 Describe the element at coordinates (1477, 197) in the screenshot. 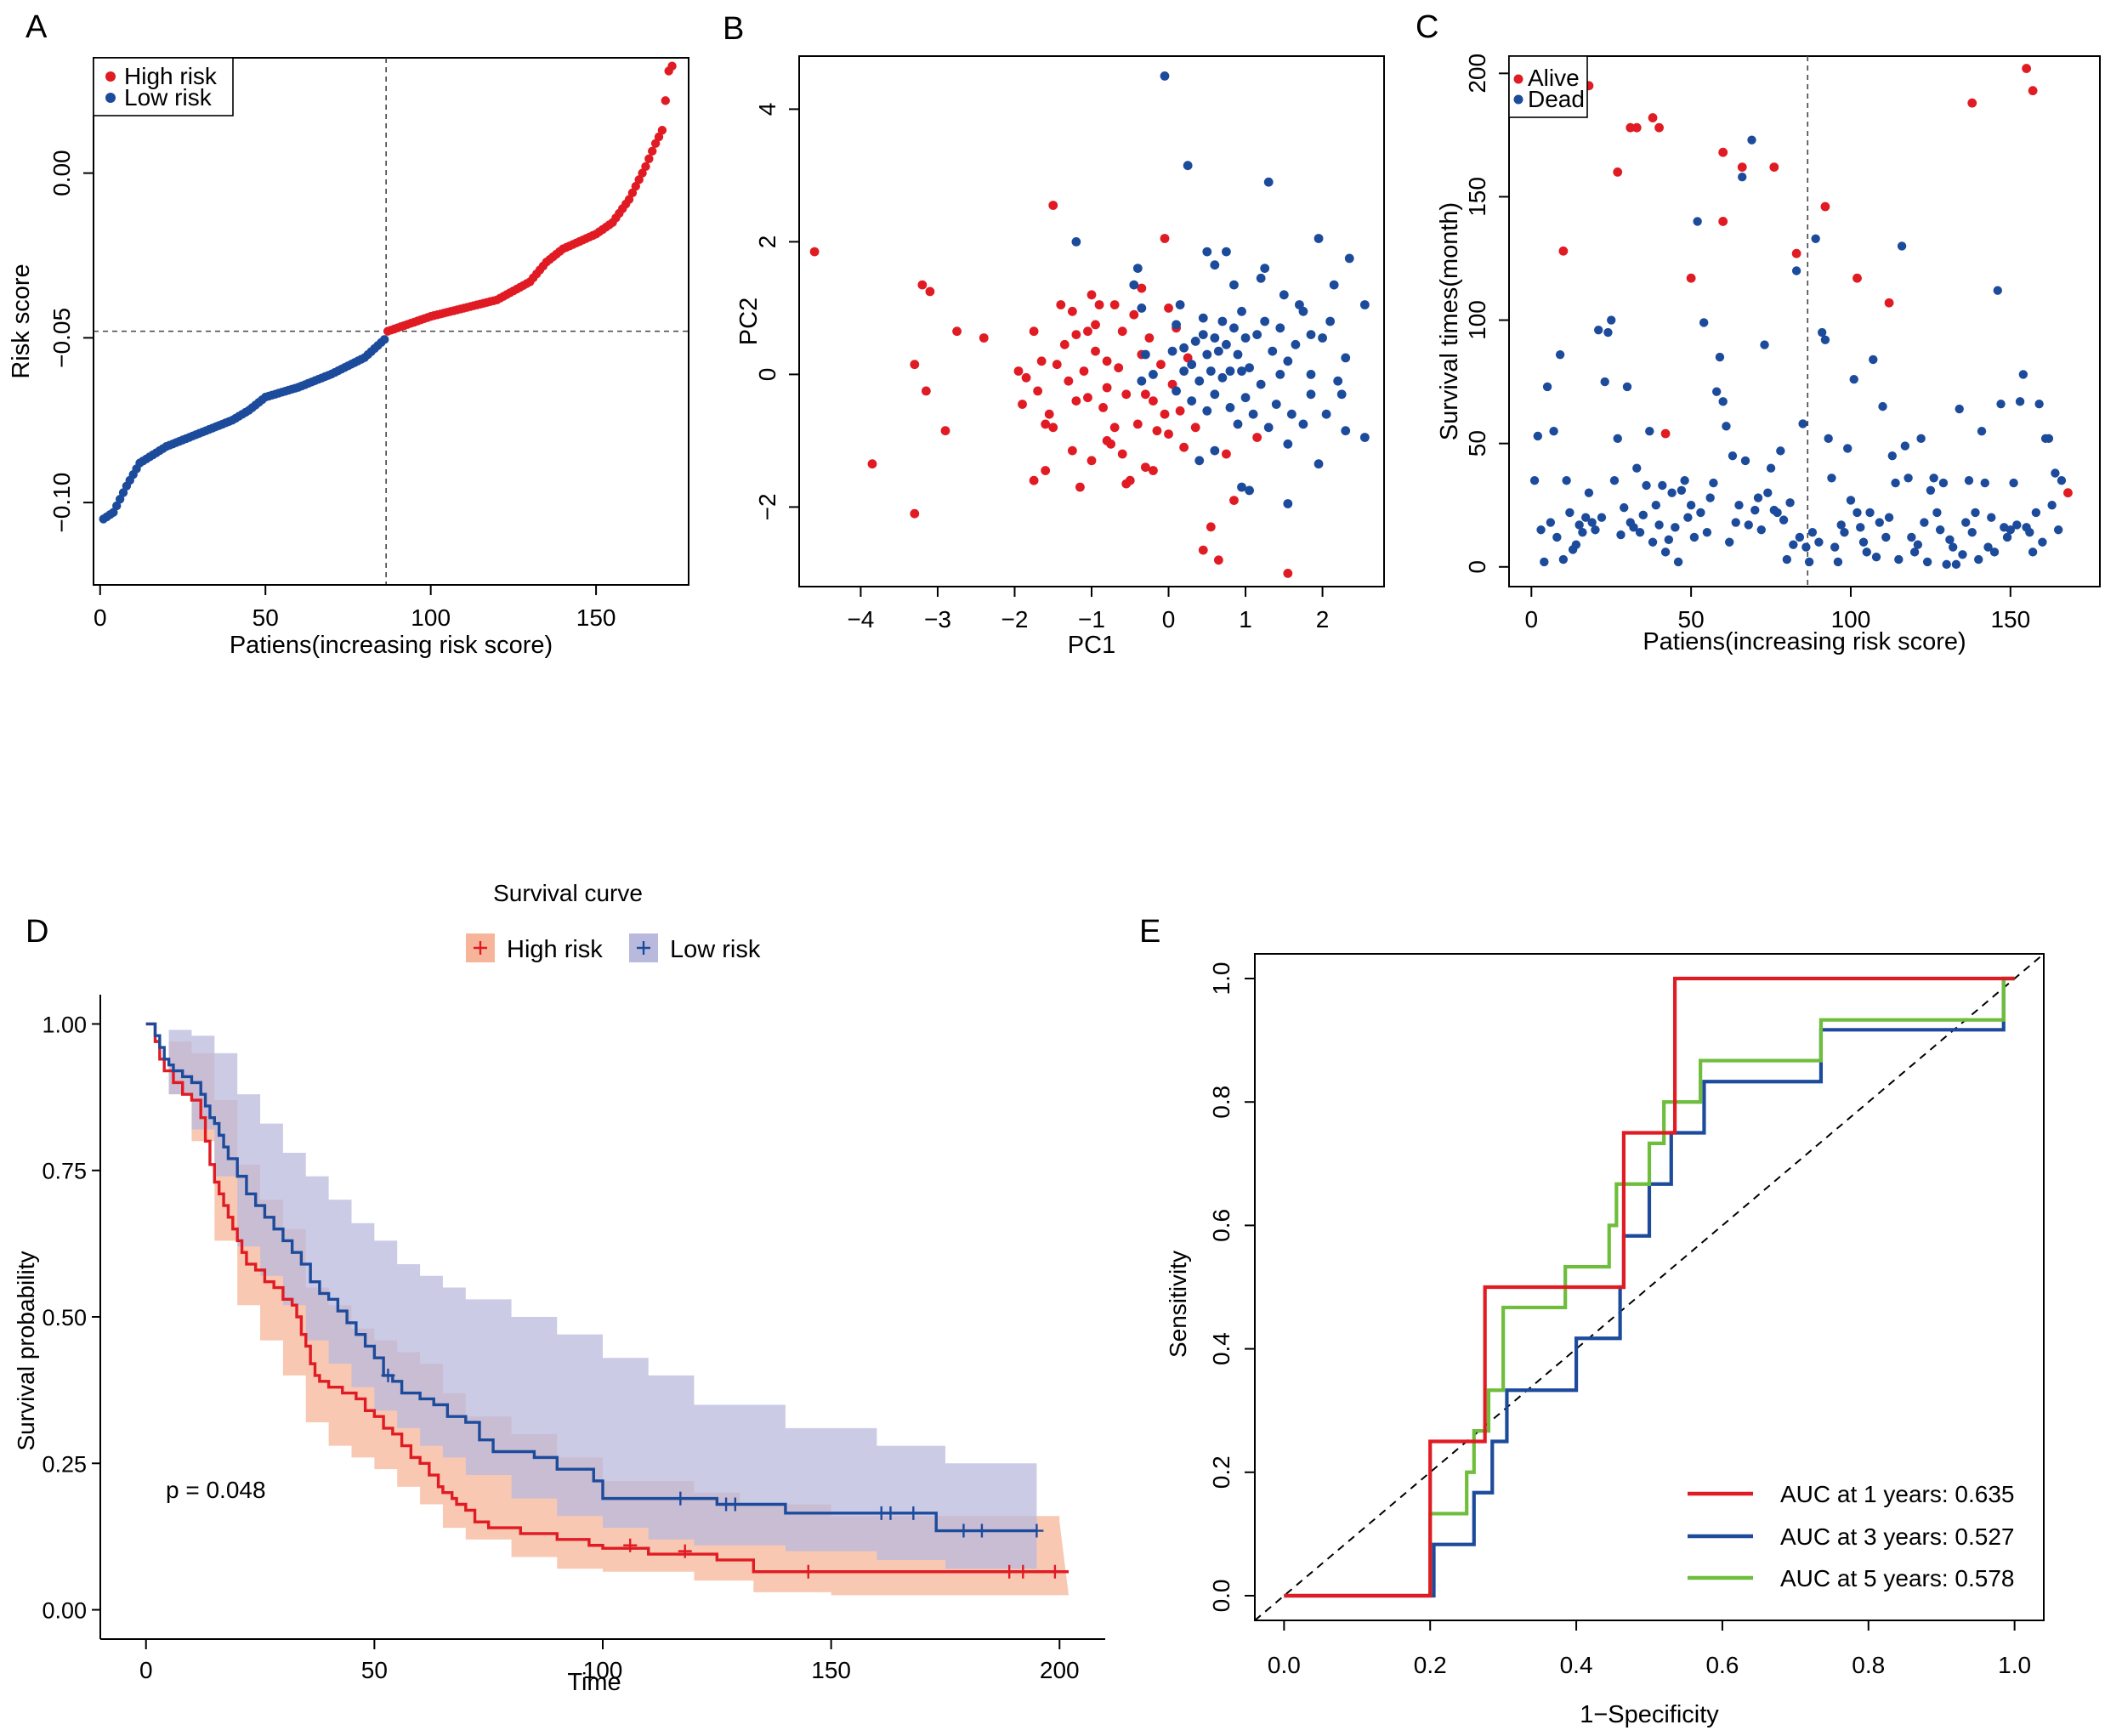

I see `y-tick-label: 150` at that location.